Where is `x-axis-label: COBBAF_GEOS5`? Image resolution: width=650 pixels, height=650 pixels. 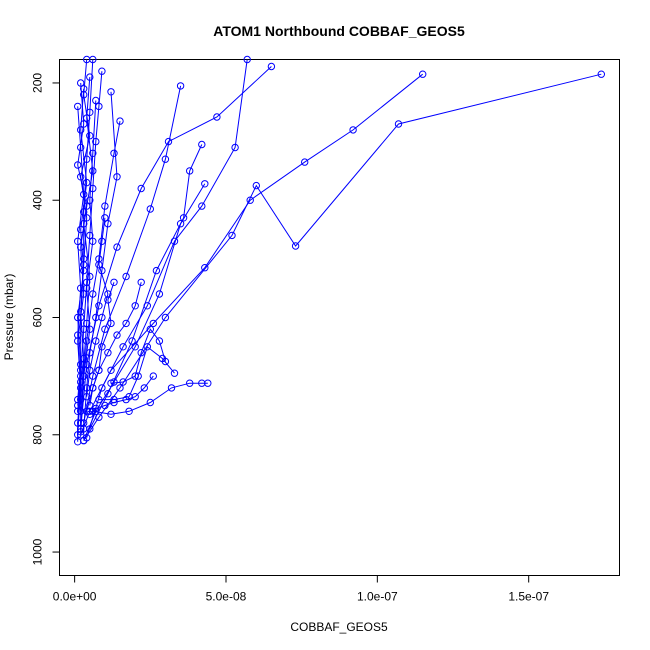 x-axis-label: COBBAF_GEOS5 is located at coordinates (339, 627).